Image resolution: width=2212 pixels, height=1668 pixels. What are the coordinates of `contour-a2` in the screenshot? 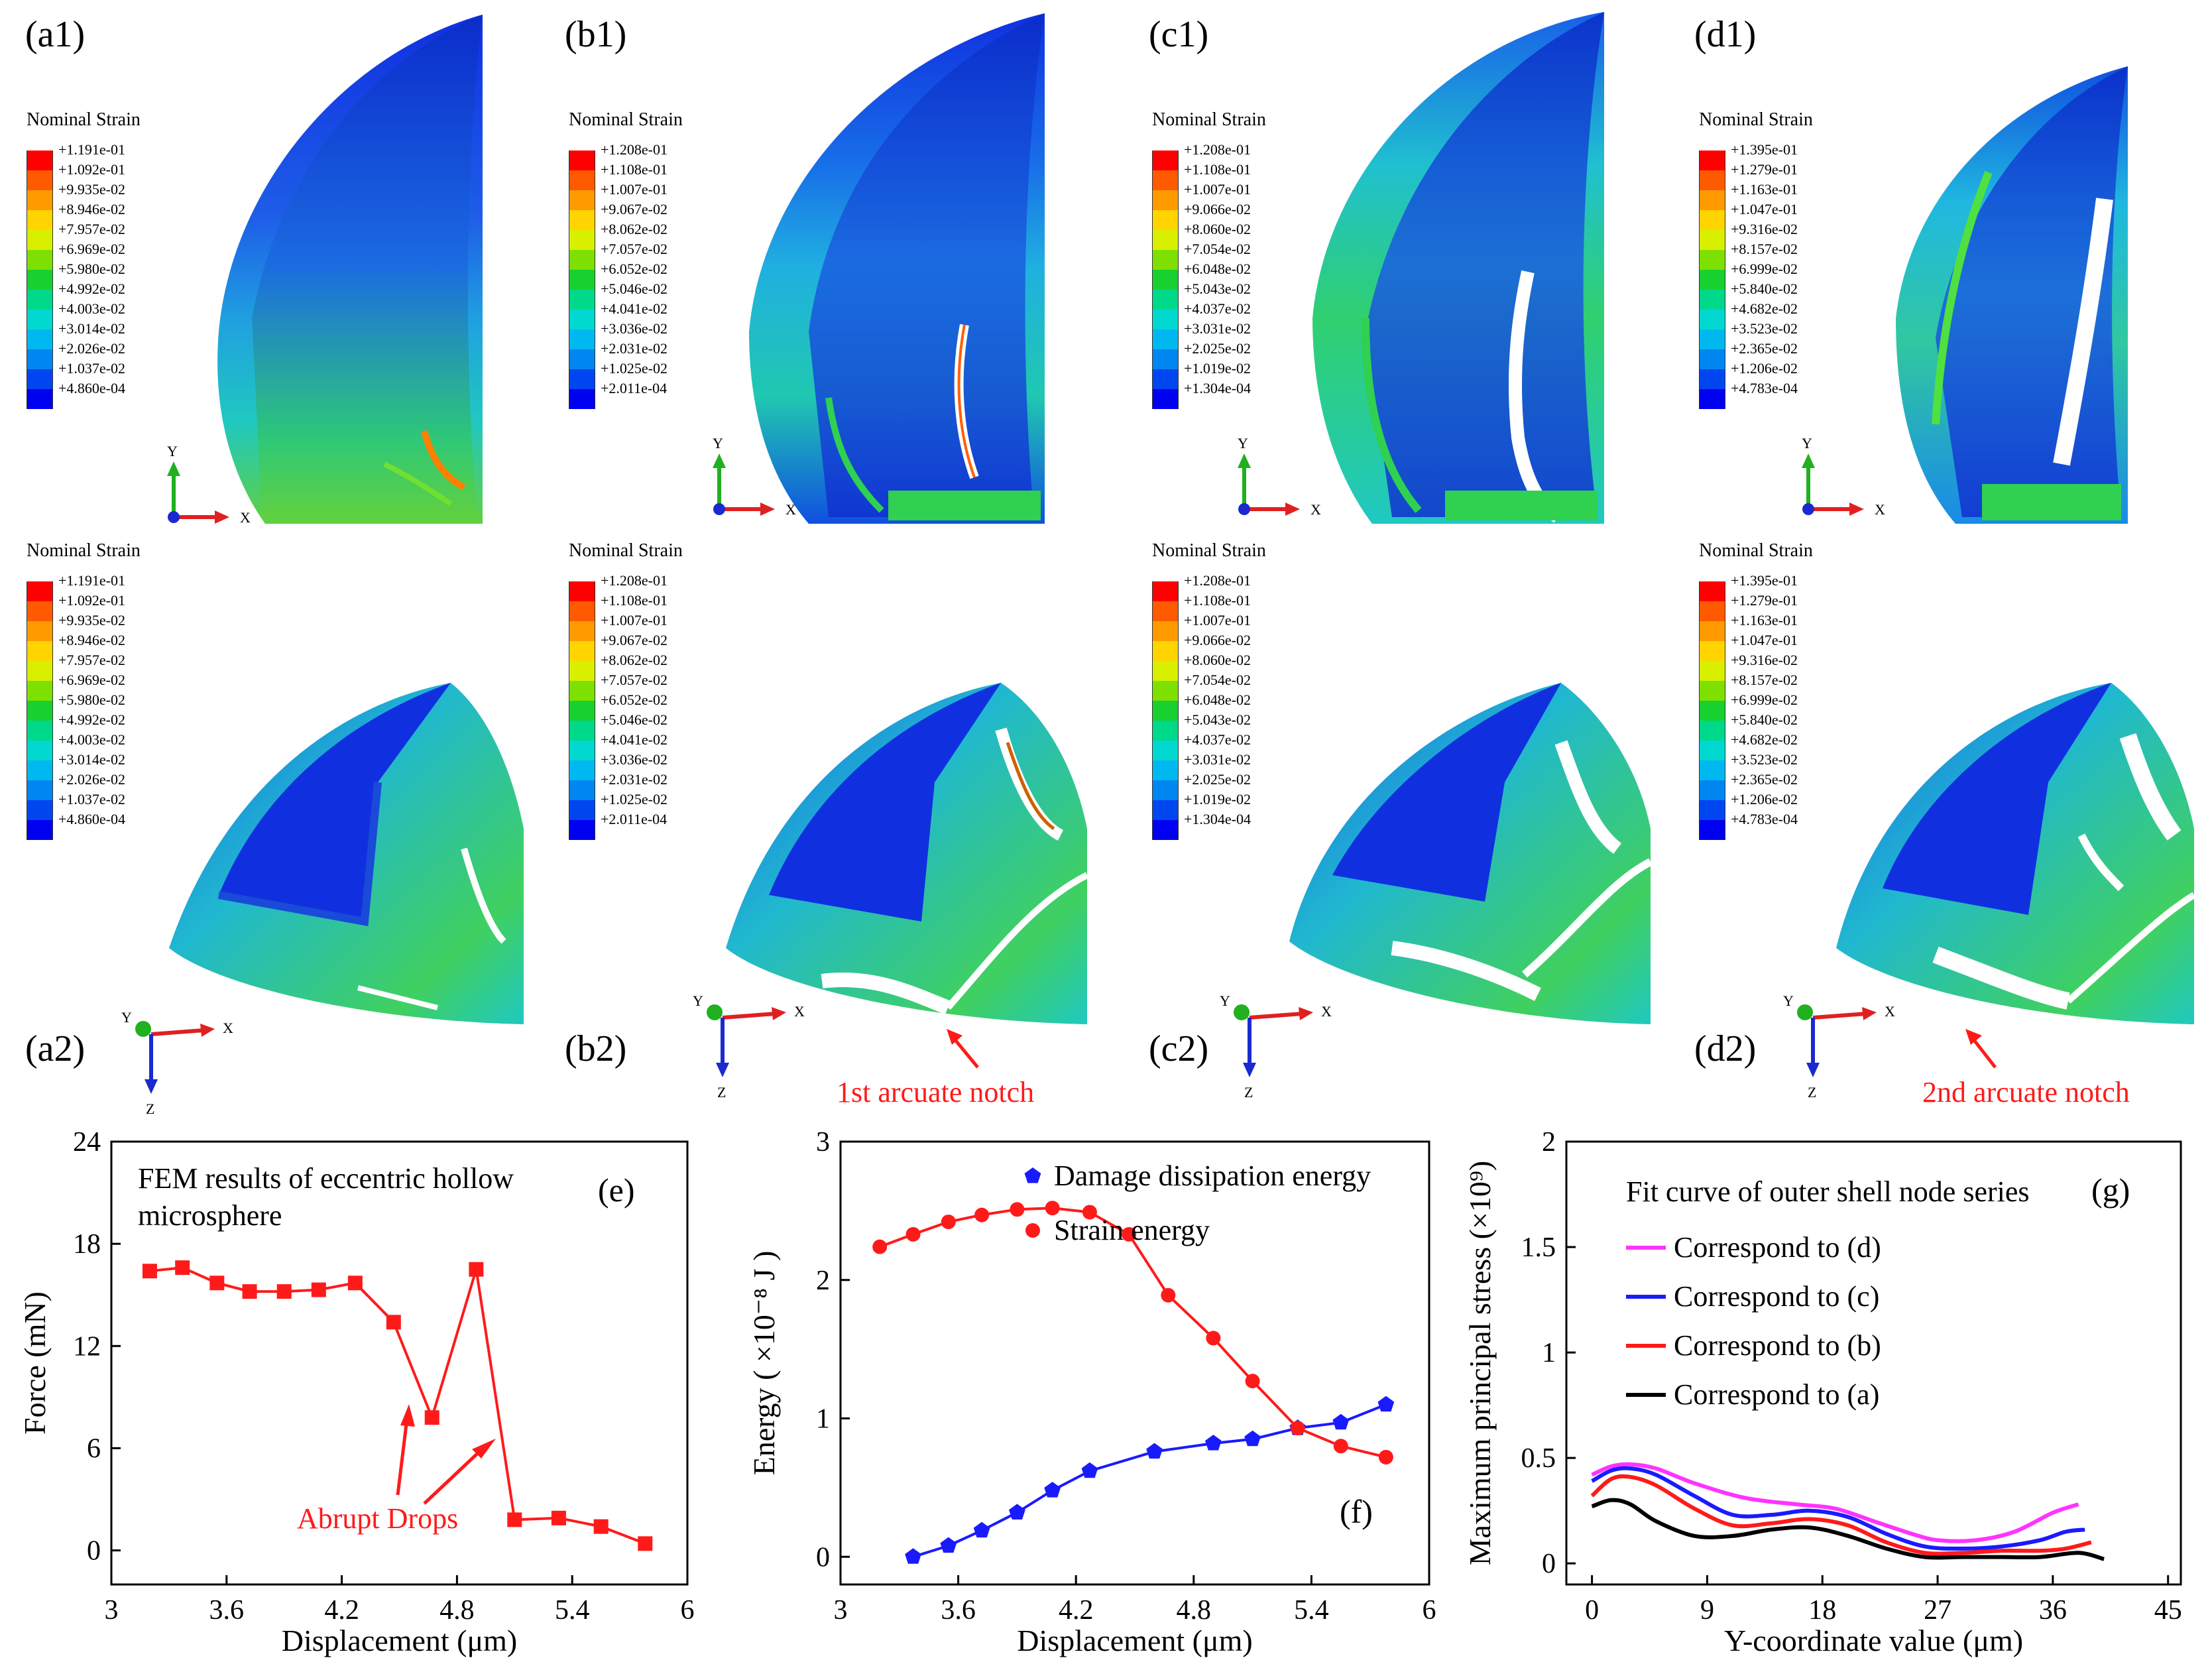 It's located at (346, 853).